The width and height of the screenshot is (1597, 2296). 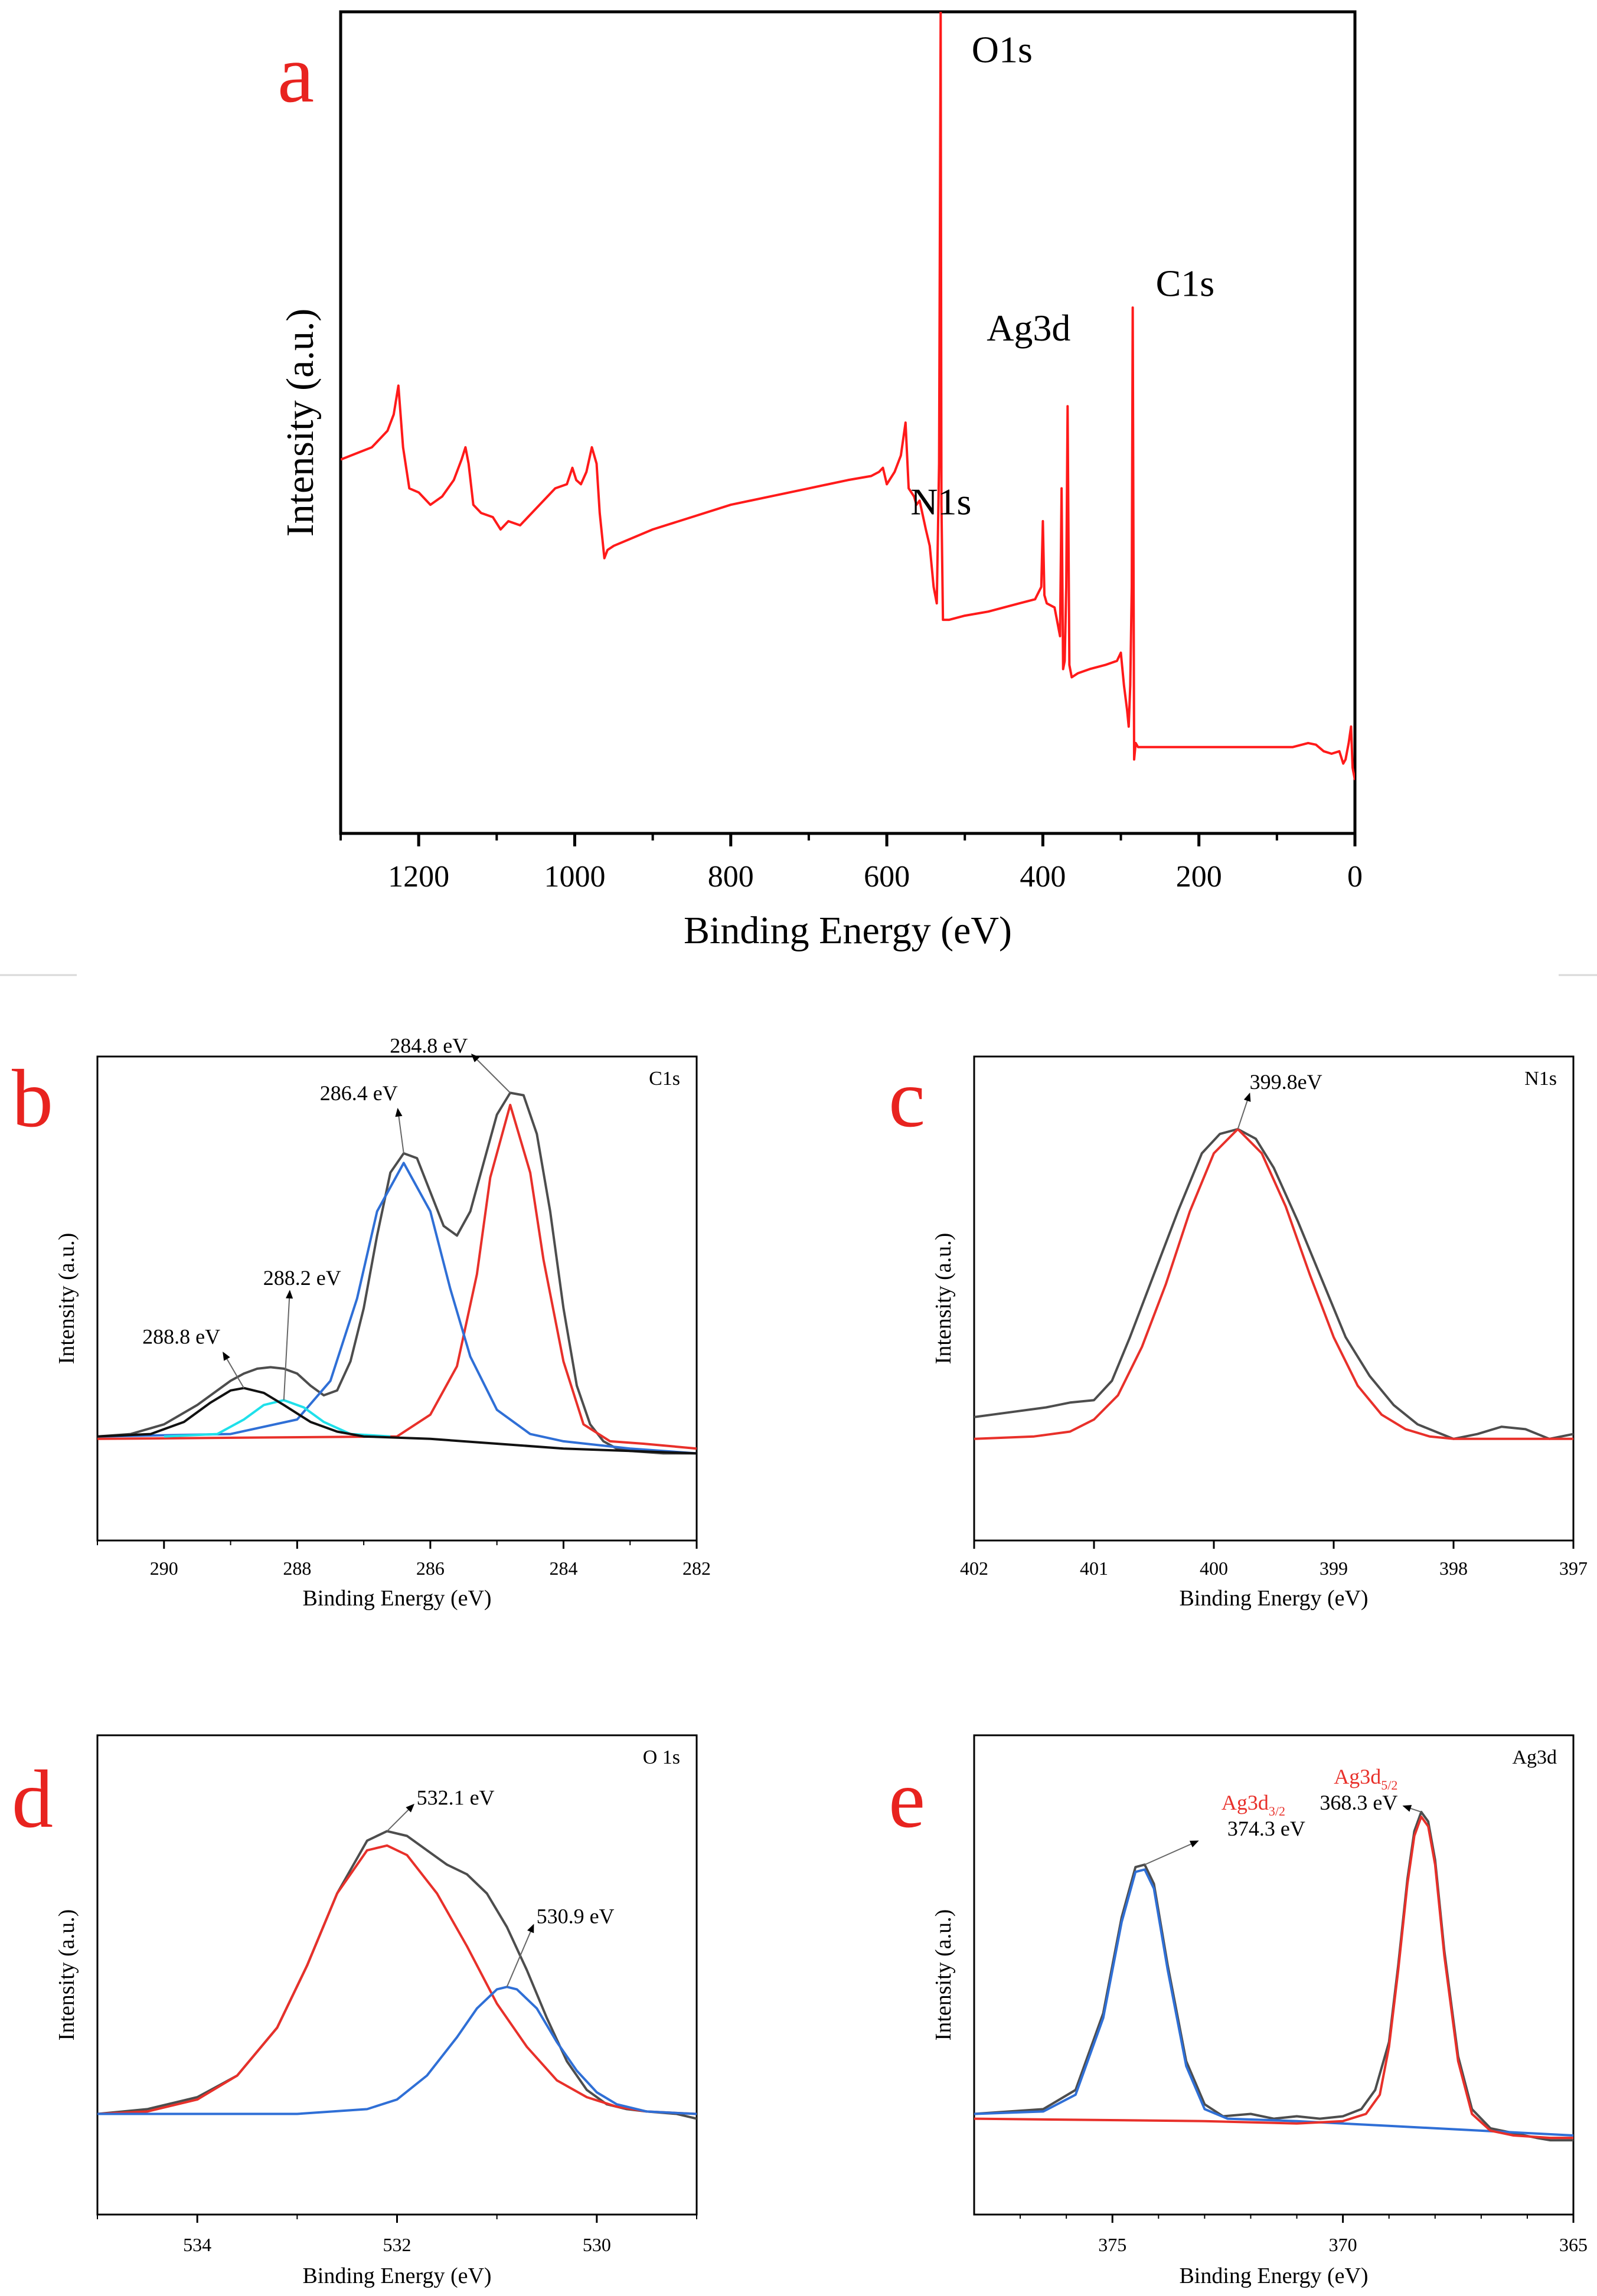 I want to click on peak-label-a-3: N1s, so click(x=940, y=501).